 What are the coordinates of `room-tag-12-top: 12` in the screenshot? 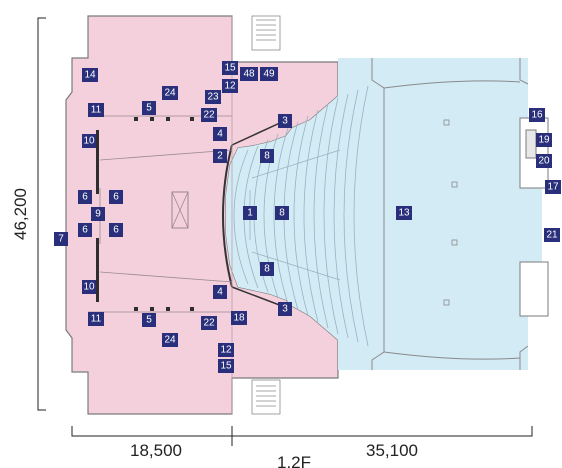 It's located at (230, 86).